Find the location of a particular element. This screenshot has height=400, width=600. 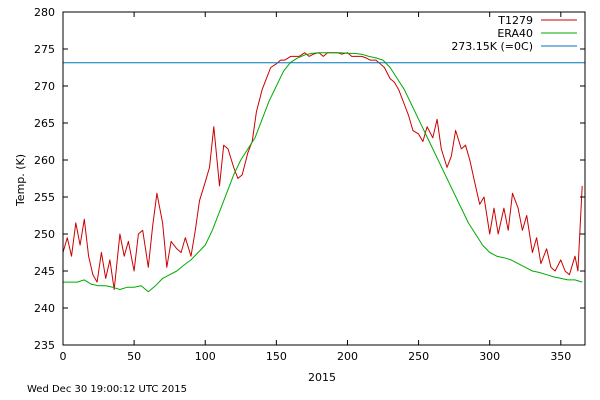

y-tick-label: 280 is located at coordinates (44, 12).